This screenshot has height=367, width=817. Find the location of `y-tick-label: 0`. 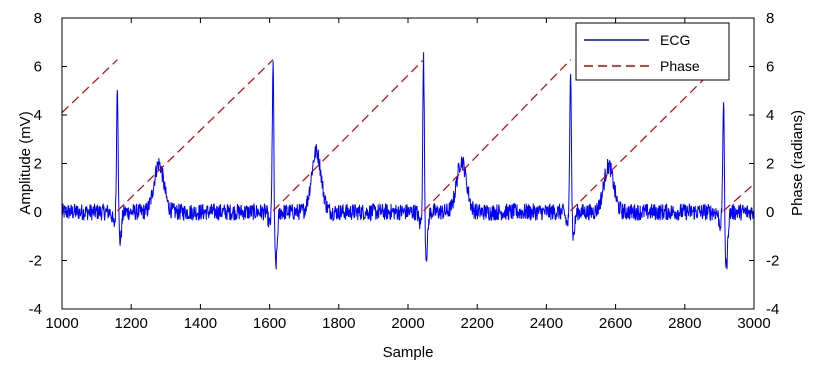

y-tick-label: 0 is located at coordinates (38, 212).